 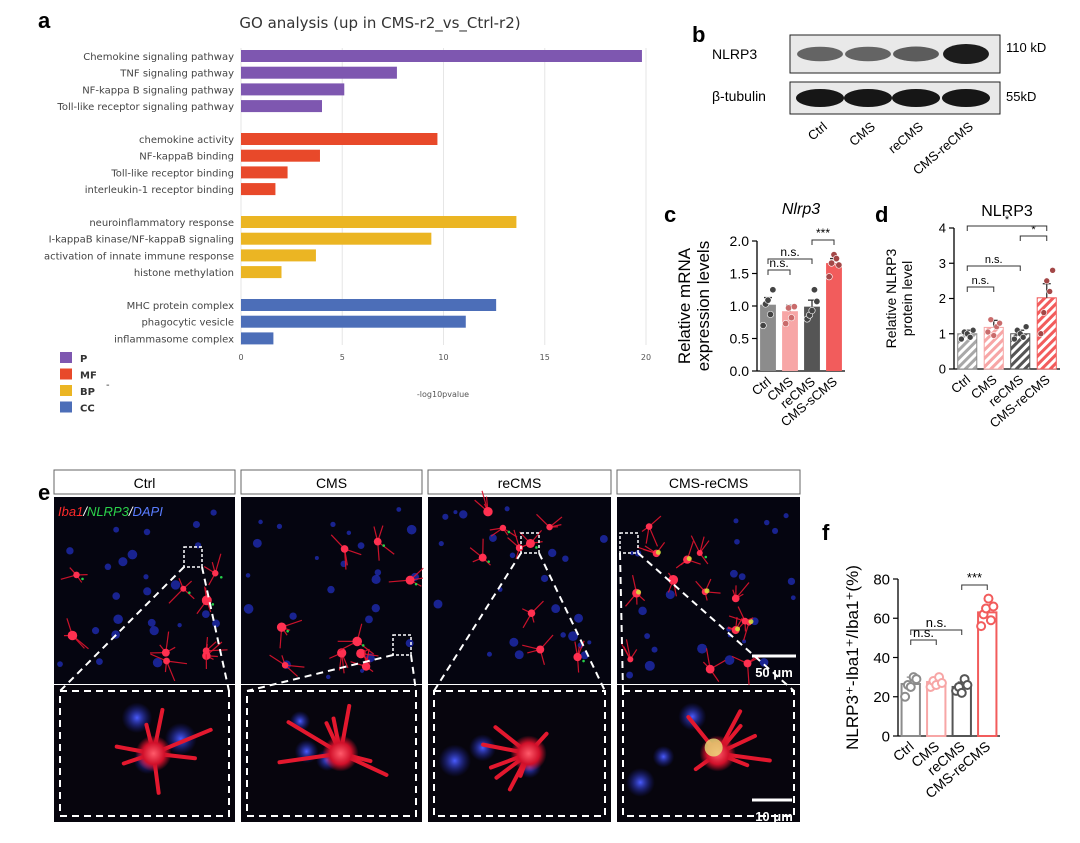 I want to click on y-tick-label: 80, so click(x=881, y=579).